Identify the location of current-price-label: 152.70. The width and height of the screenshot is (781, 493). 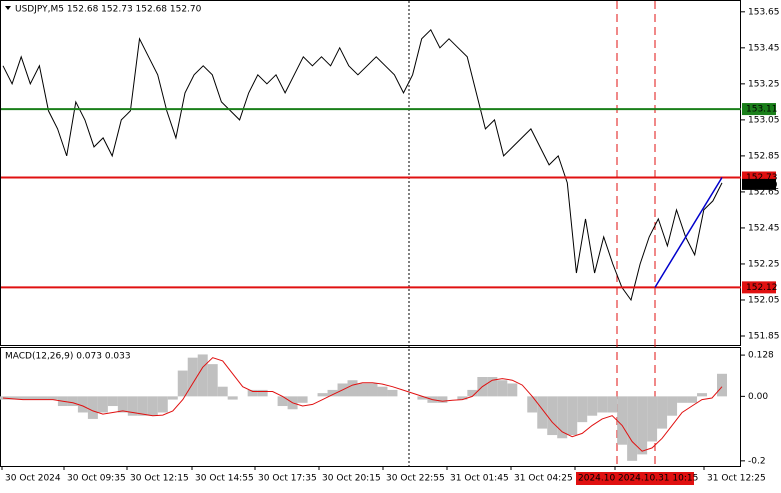
(762, 185).